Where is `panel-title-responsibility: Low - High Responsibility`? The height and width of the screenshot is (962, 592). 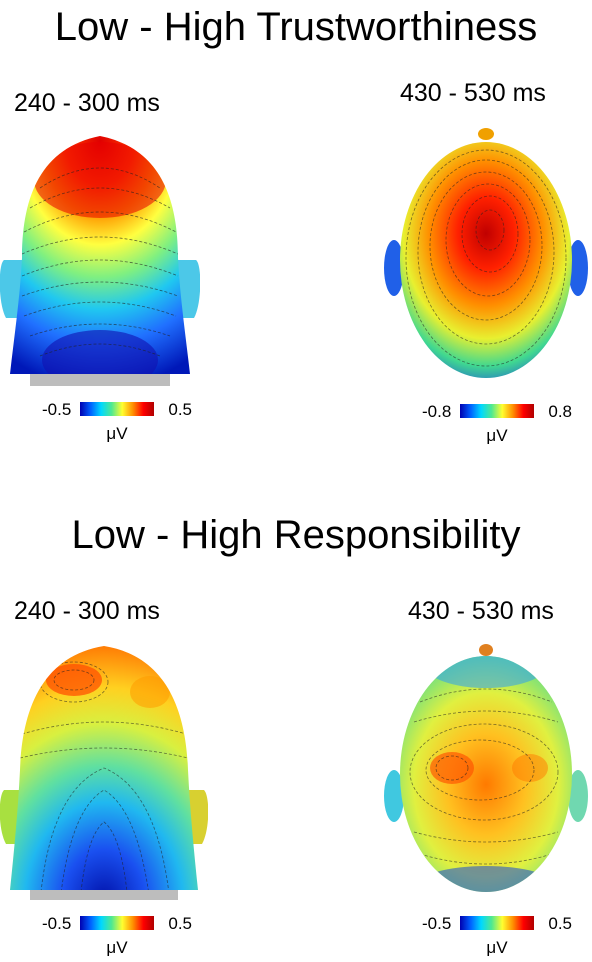 panel-title-responsibility: Low - High Responsibility is located at coordinates (296, 535).